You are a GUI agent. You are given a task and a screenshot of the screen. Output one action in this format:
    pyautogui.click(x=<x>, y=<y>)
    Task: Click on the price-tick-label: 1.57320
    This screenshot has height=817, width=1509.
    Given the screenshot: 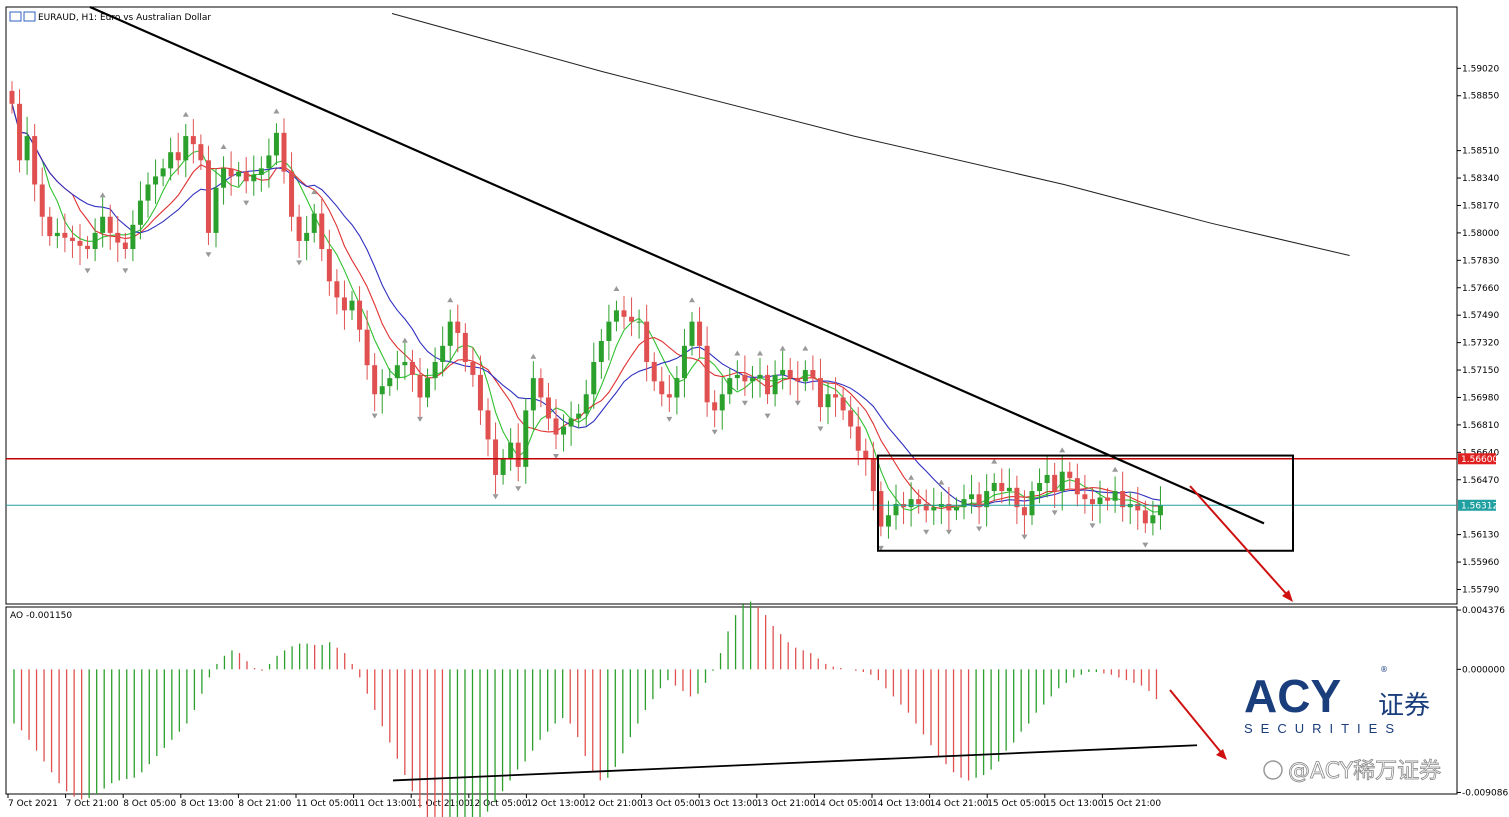 What is the action you would take?
    pyautogui.click(x=1480, y=344)
    